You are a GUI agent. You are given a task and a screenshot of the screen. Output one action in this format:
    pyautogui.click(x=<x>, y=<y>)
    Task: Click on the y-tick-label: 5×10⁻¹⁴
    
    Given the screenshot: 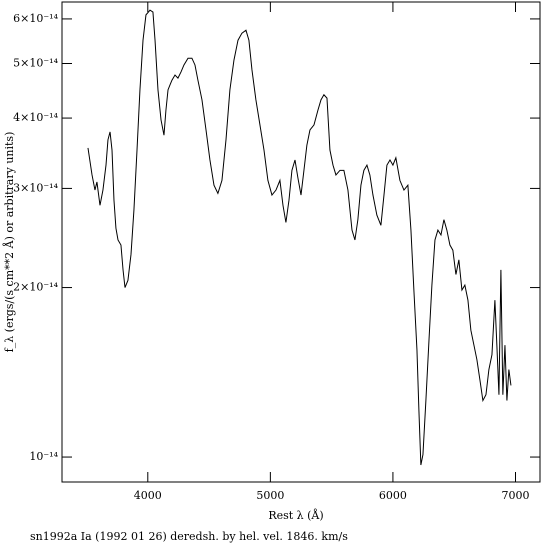 What is the action you would take?
    pyautogui.click(x=35, y=63)
    